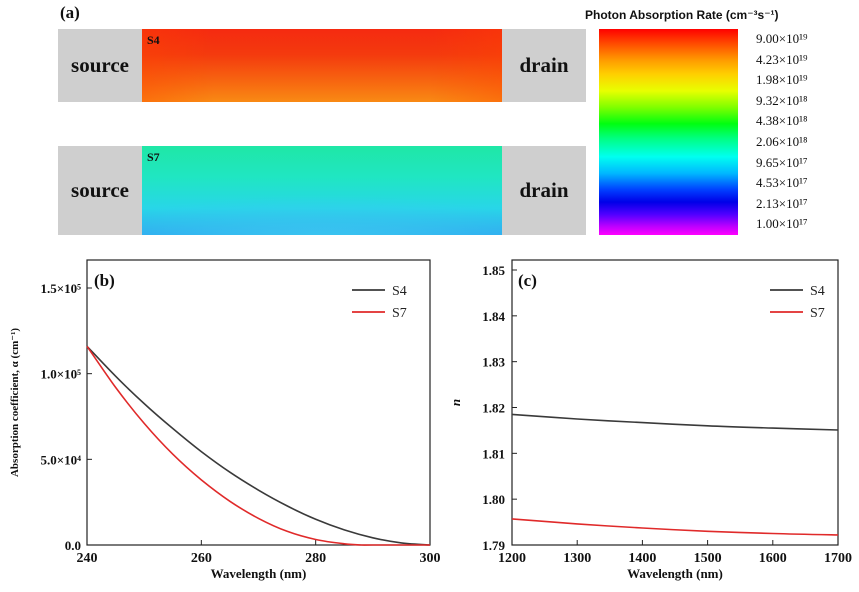 Image resolution: width=859 pixels, height=592 pixels. I want to click on colorbar-tick-label: 1.00×10¹⁷, so click(782, 224).